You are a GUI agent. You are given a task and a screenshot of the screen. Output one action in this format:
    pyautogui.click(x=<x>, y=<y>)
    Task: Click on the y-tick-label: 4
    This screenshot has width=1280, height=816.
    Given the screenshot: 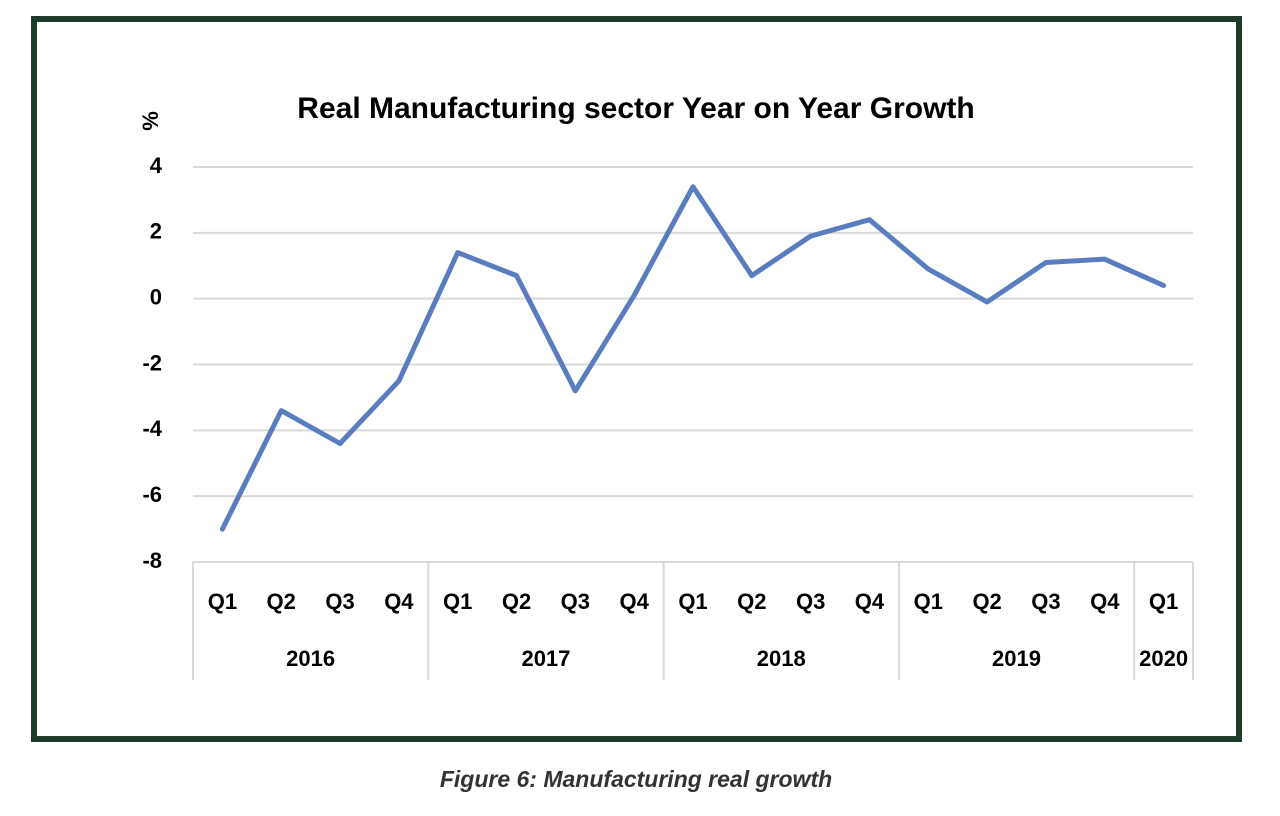 What is the action you would take?
    pyautogui.click(x=156, y=165)
    